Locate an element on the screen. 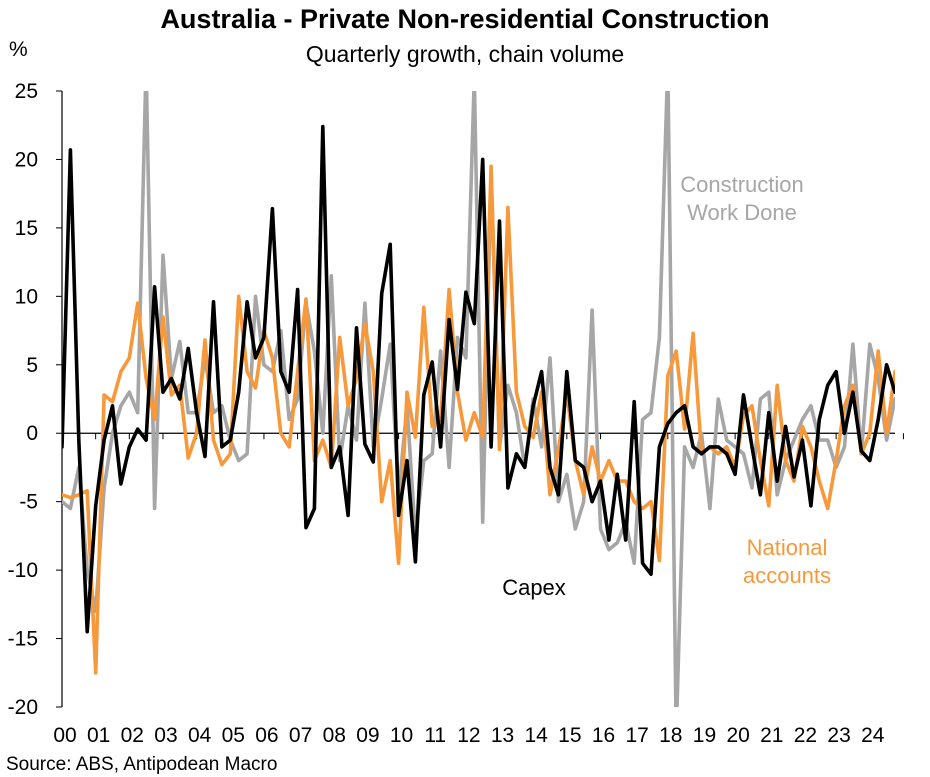 The image size is (930, 777). x-tick-label: 21 is located at coordinates (771, 735).